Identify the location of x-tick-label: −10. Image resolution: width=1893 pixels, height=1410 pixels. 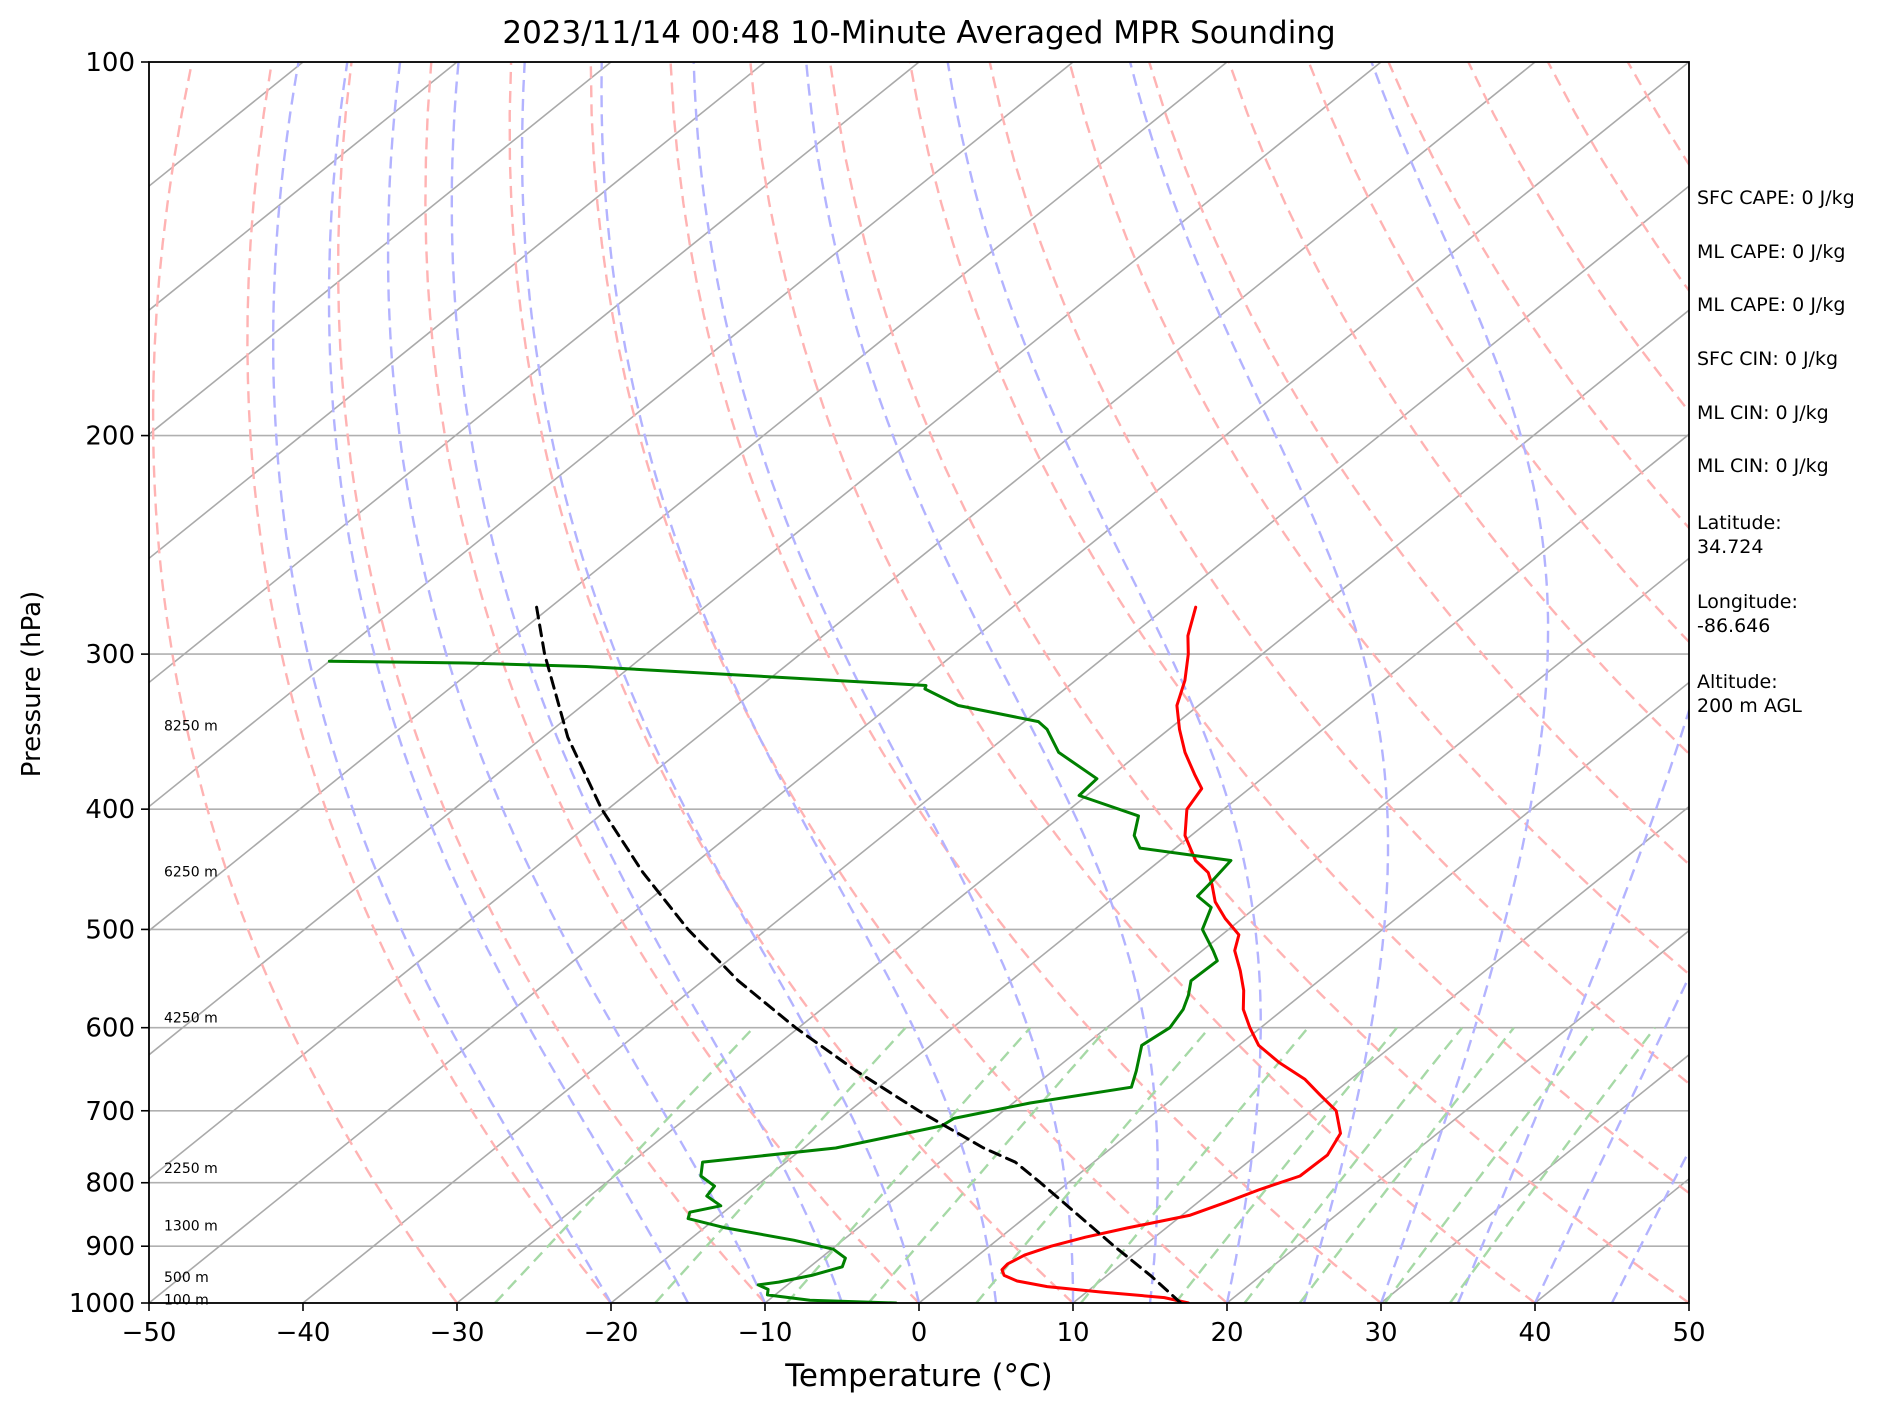
(765, 1333).